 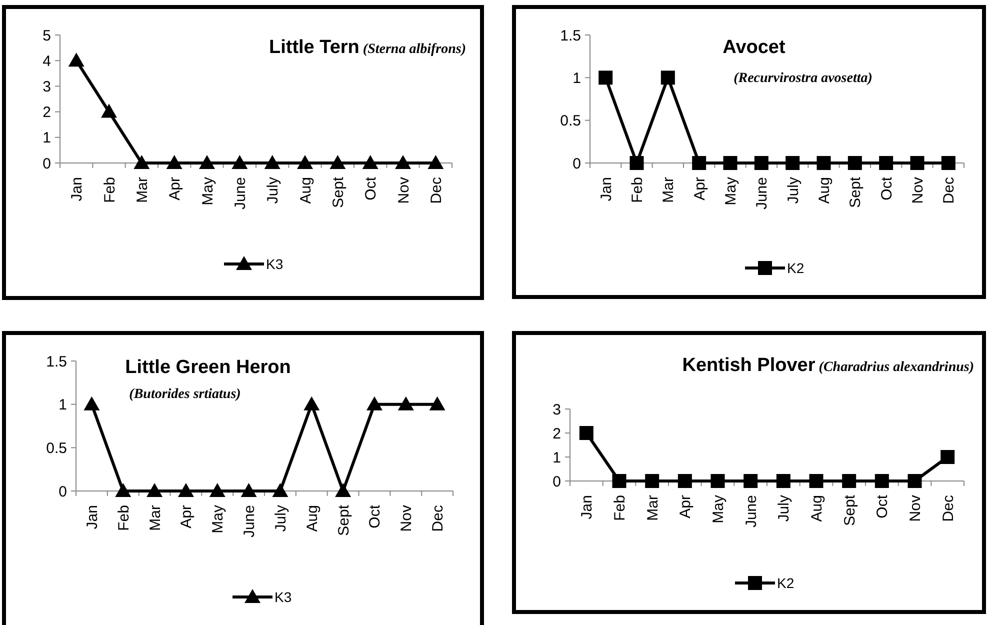 I want to click on text: (Sterna albifrons), so click(x=412, y=49).